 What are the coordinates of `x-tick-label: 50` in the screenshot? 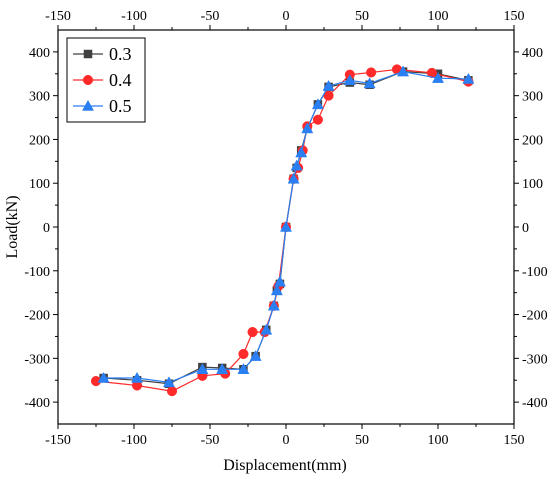 It's located at (362, 440).